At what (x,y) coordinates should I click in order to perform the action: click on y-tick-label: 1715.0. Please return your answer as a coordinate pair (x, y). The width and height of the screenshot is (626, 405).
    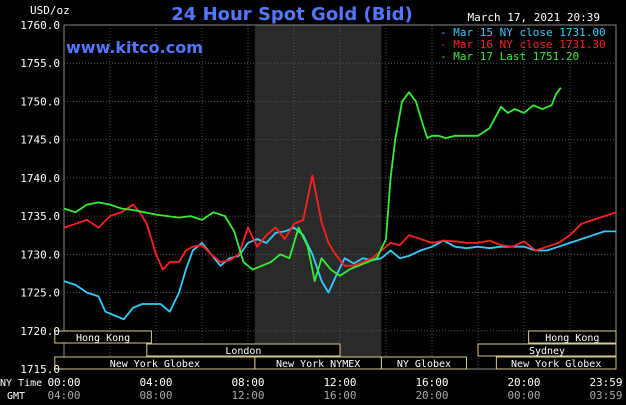
    Looking at the image, I should click on (40, 369).